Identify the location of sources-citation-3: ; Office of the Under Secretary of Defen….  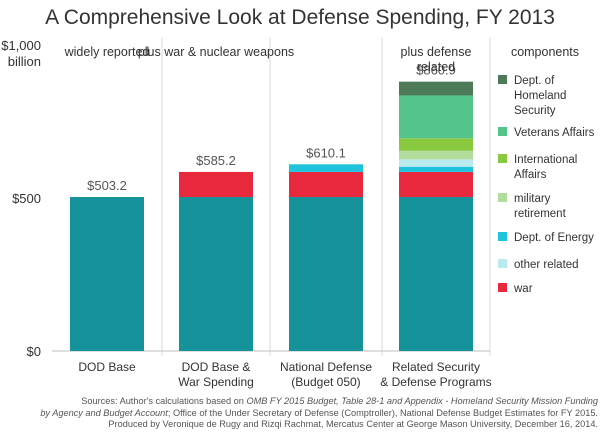
(382, 412).